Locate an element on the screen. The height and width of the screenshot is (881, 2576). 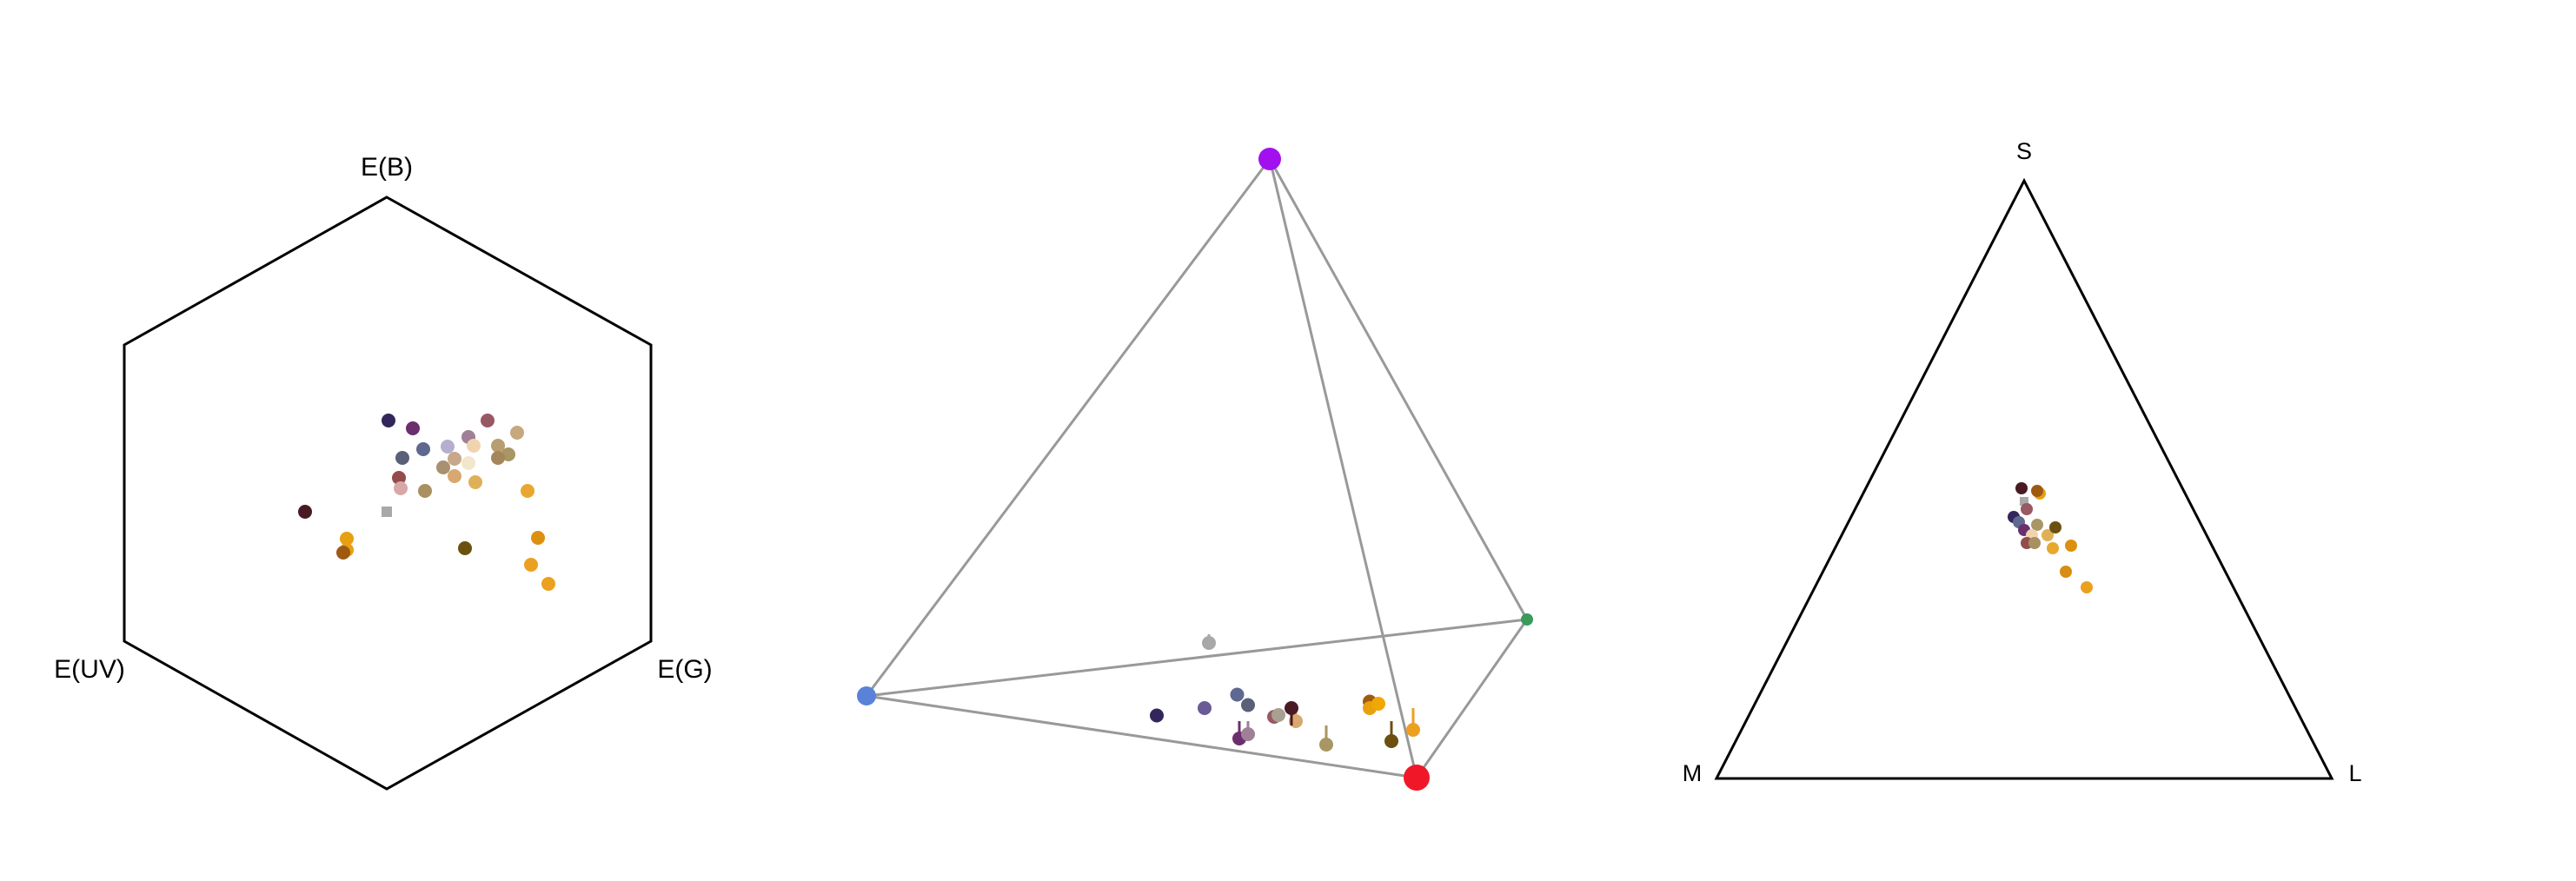
axis-label-right: E(G) is located at coordinates (684, 669).